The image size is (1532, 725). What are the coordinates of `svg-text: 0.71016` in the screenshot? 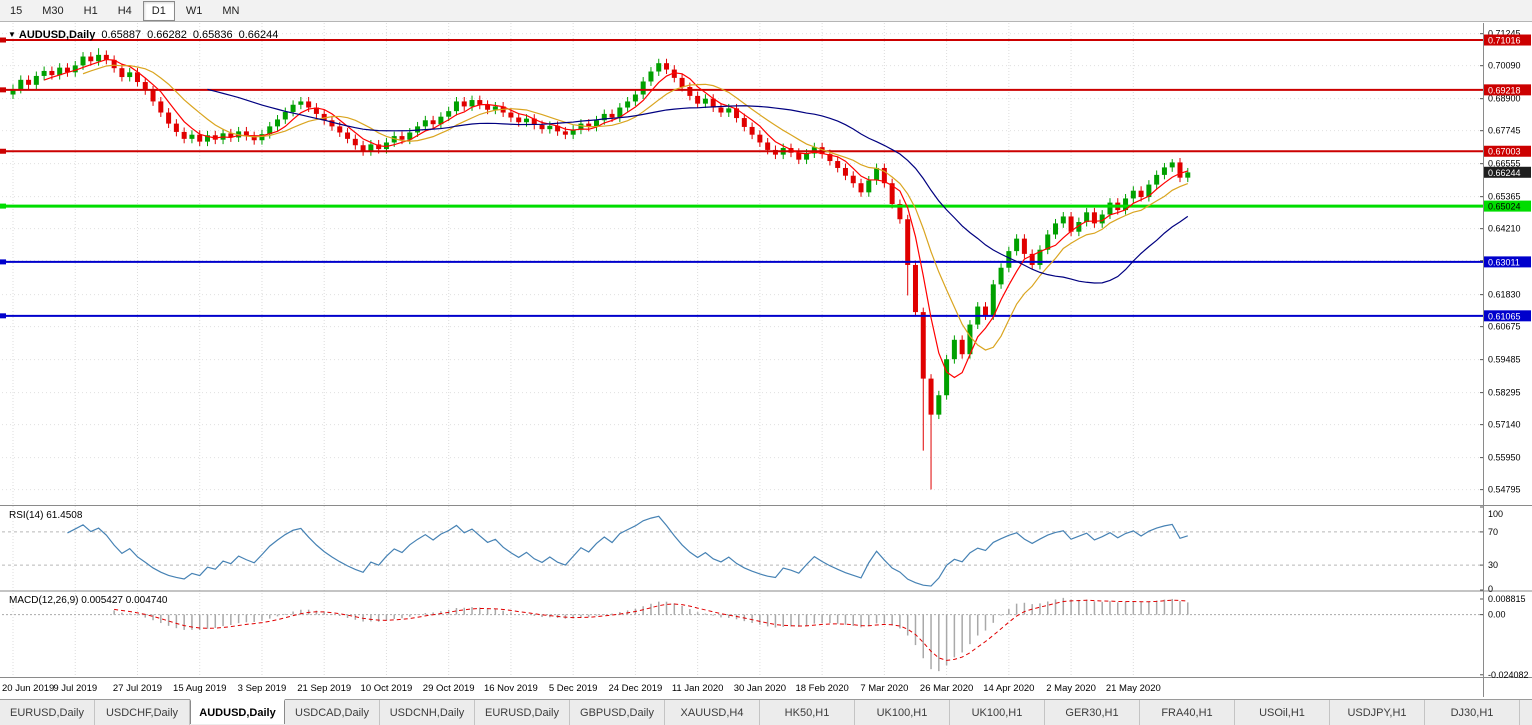 It's located at (1504, 41).